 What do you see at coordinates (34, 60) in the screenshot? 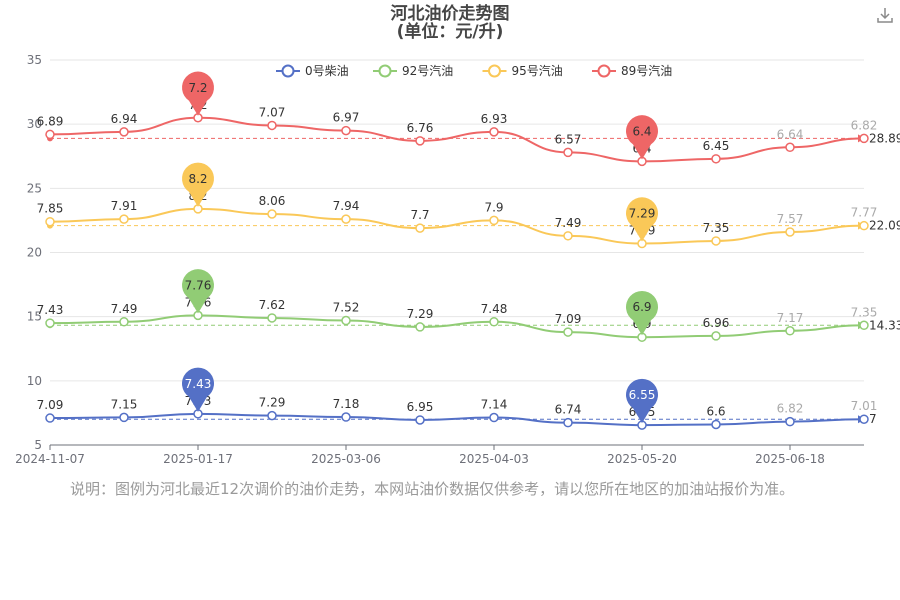
I see `y-tick-label: 35` at bounding box center [34, 60].